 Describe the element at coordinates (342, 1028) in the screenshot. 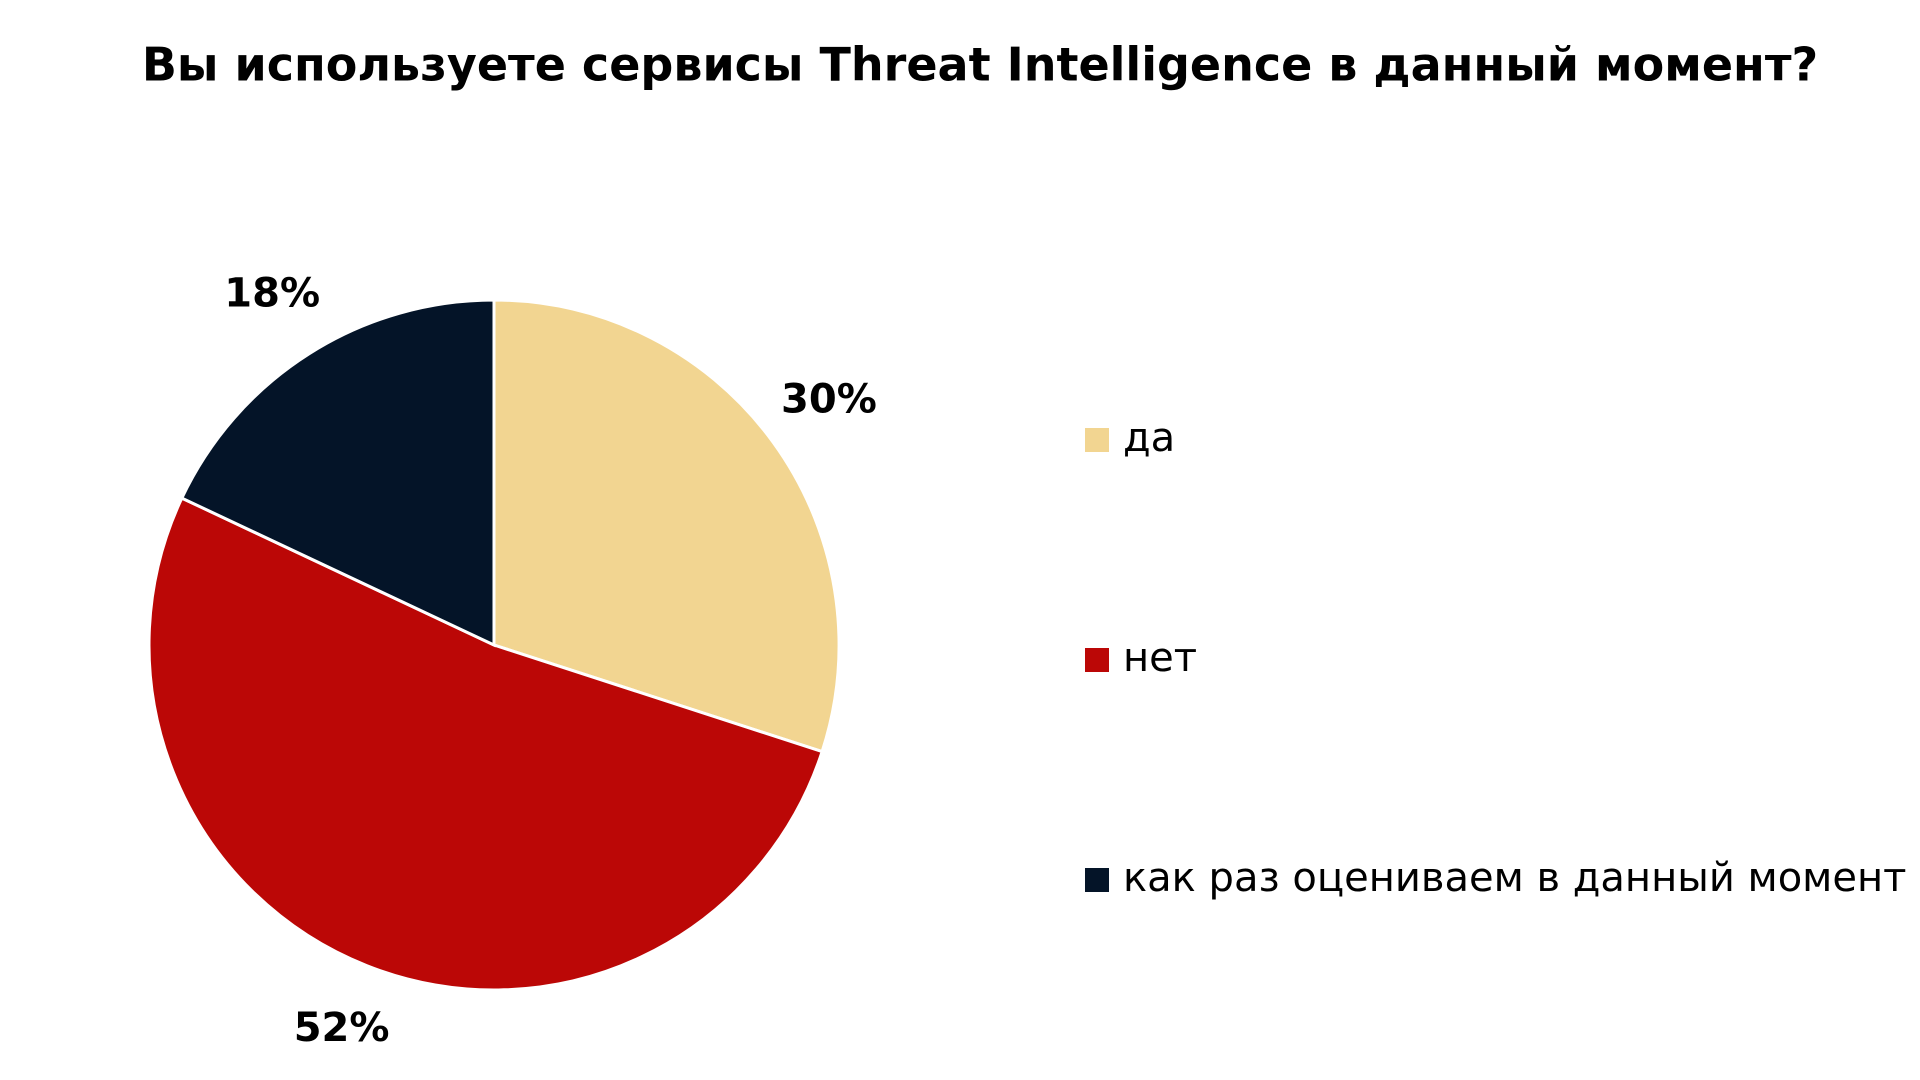

I see `data-label: 52%` at that location.